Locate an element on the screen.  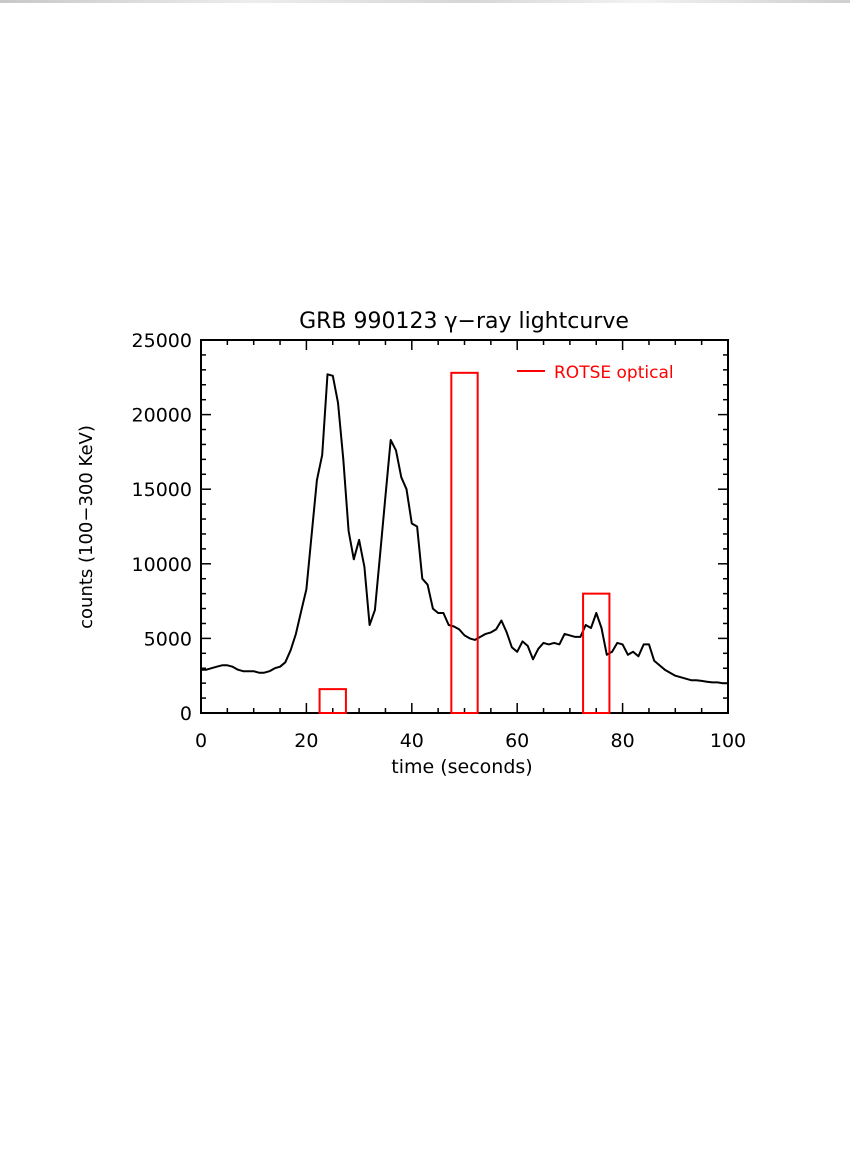
y-tick-label: 15000 is located at coordinates (162, 490).